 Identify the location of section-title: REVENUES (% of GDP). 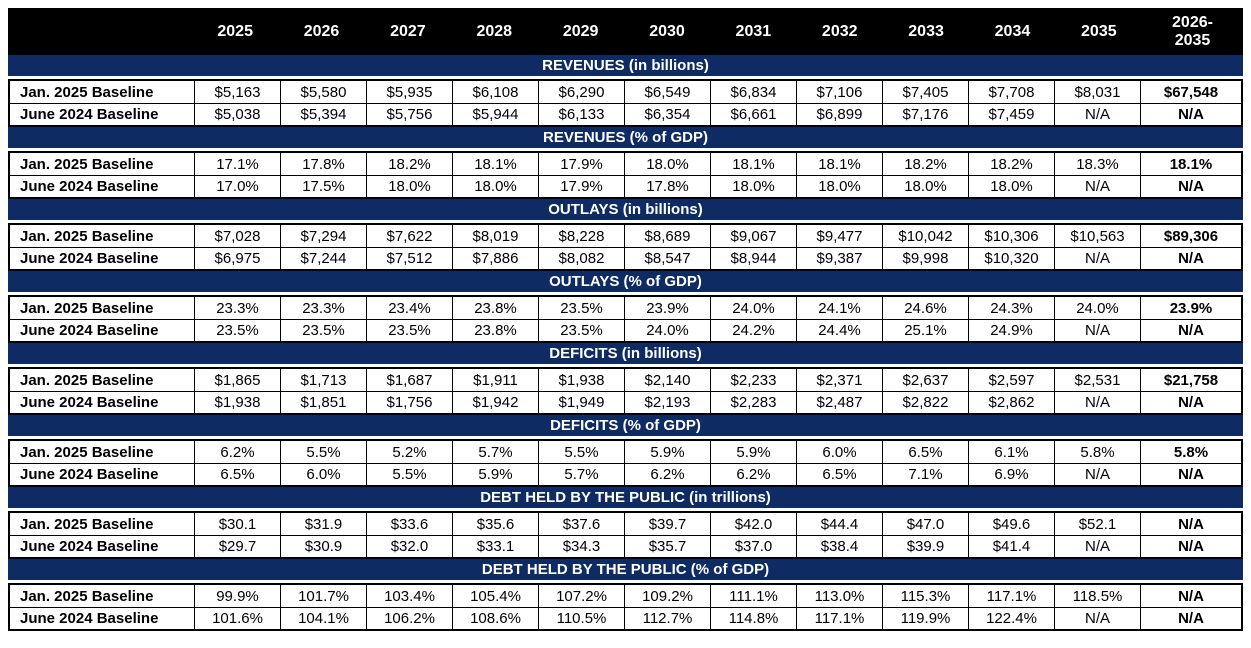
(625, 137).